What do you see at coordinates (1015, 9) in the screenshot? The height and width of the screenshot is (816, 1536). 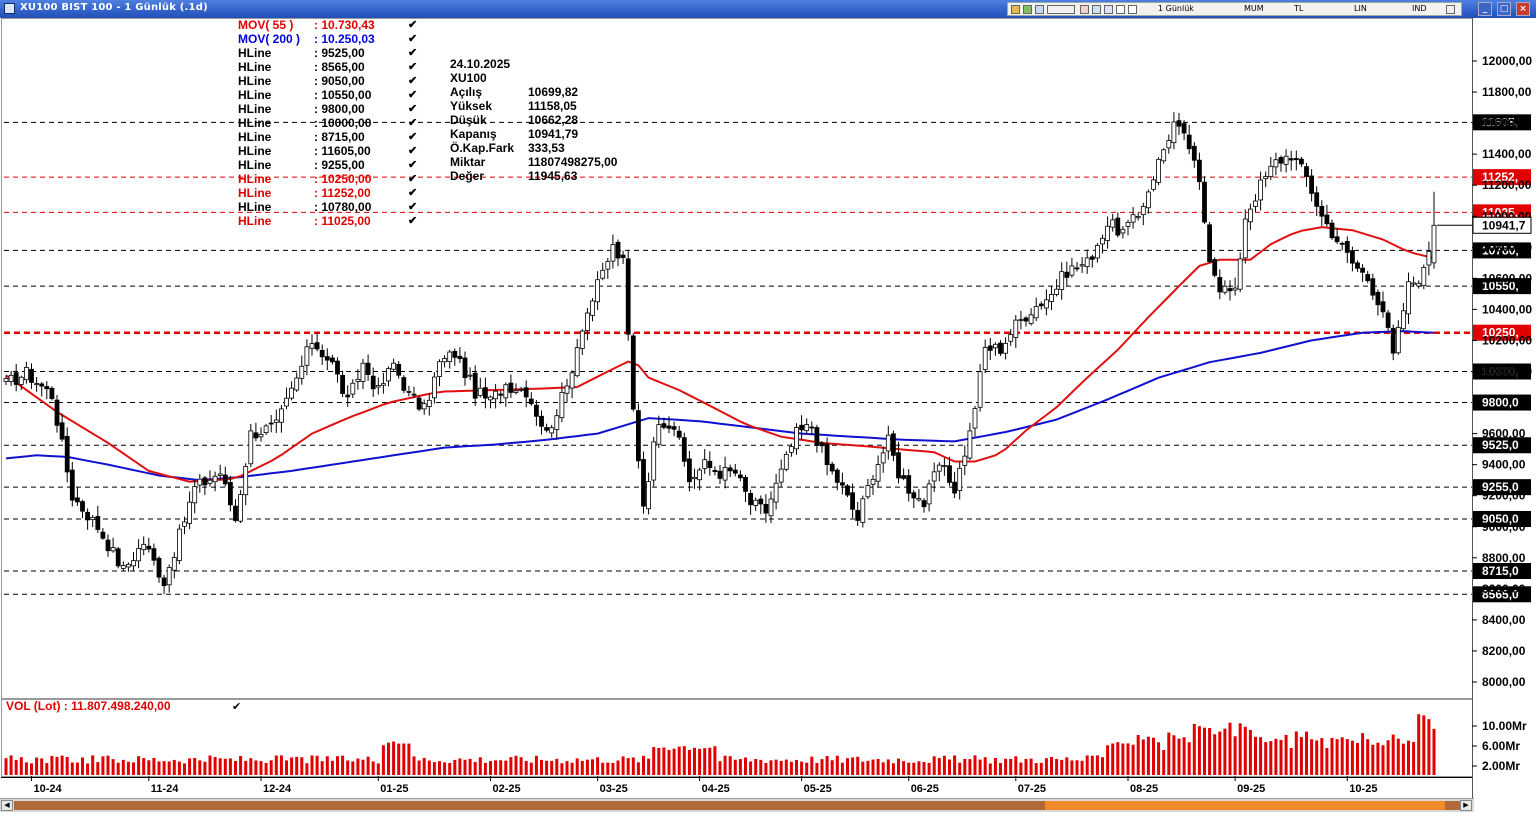 I see `print-icon` at bounding box center [1015, 9].